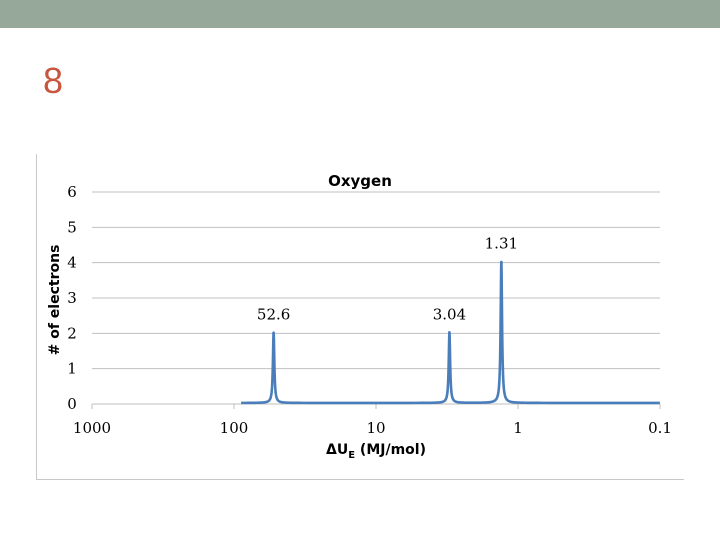 The image size is (720, 540). Describe the element at coordinates (53, 80) in the screenshot. I see `slide-number: 8` at that location.